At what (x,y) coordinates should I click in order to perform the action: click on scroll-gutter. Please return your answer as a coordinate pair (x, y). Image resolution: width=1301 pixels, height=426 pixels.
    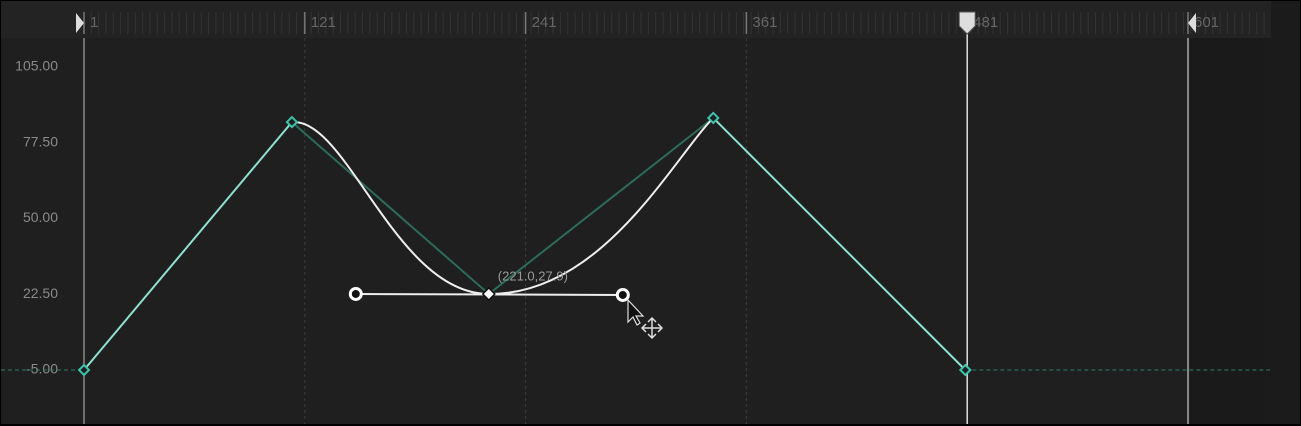
    Looking at the image, I should click on (1285, 212).